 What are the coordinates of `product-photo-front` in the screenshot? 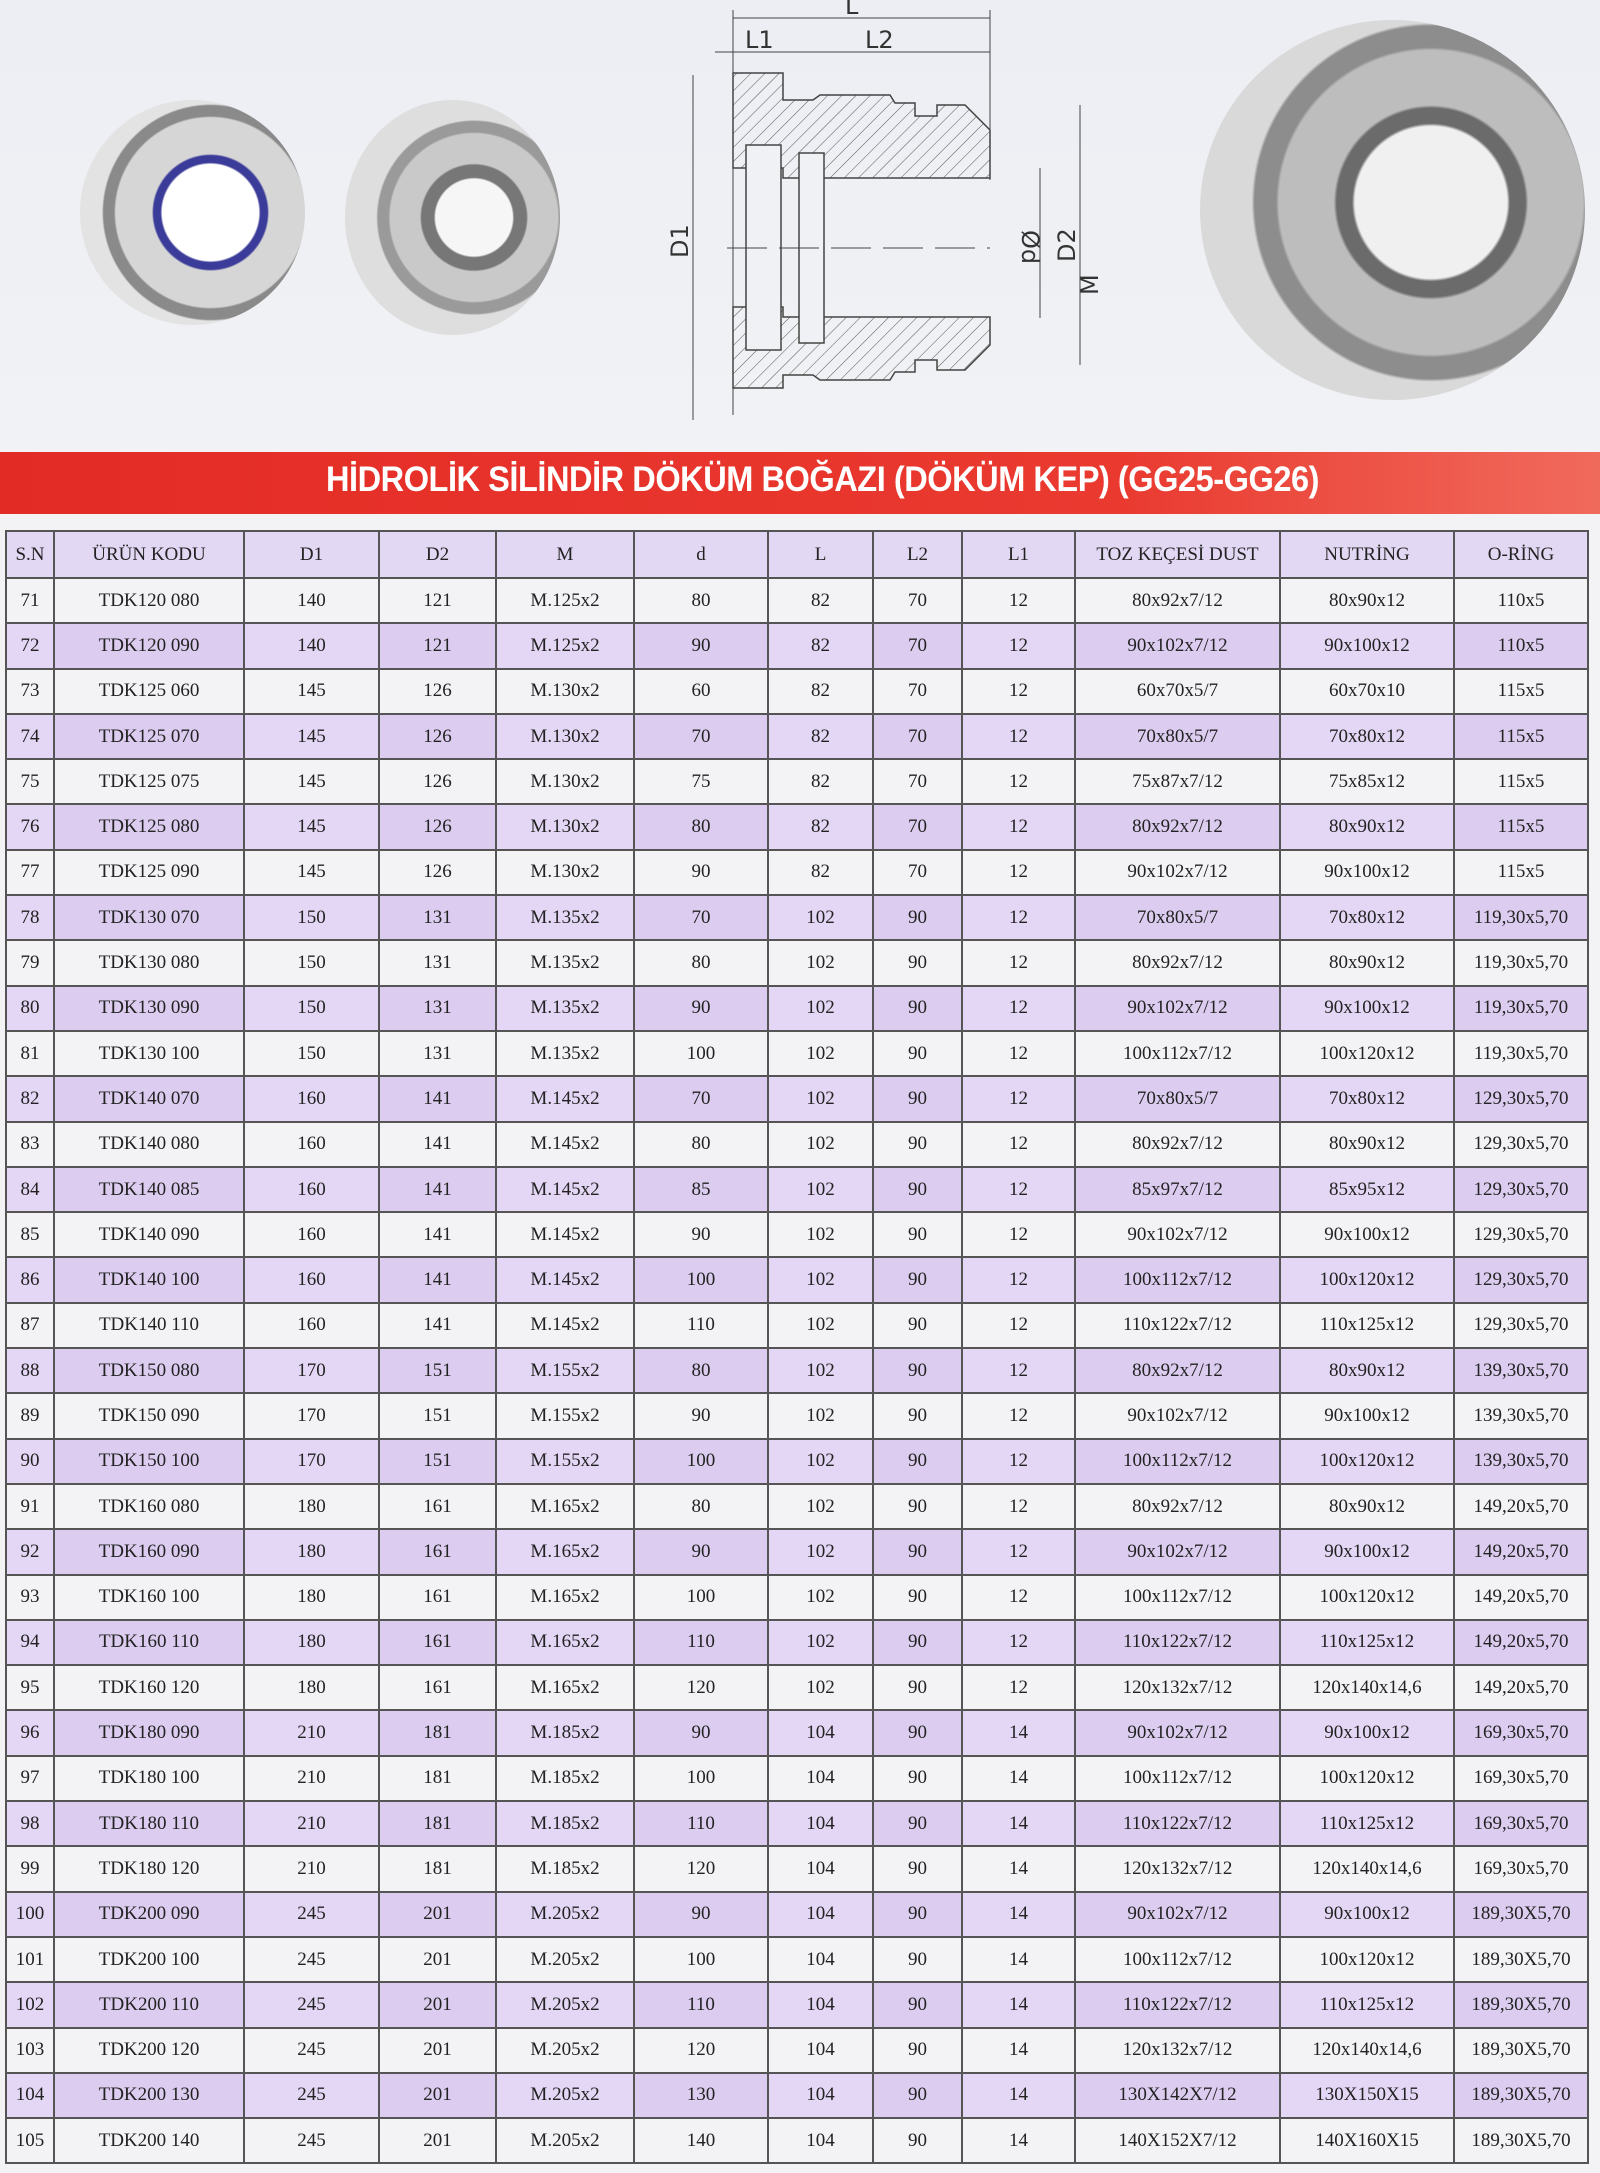 It's located at (192, 212).